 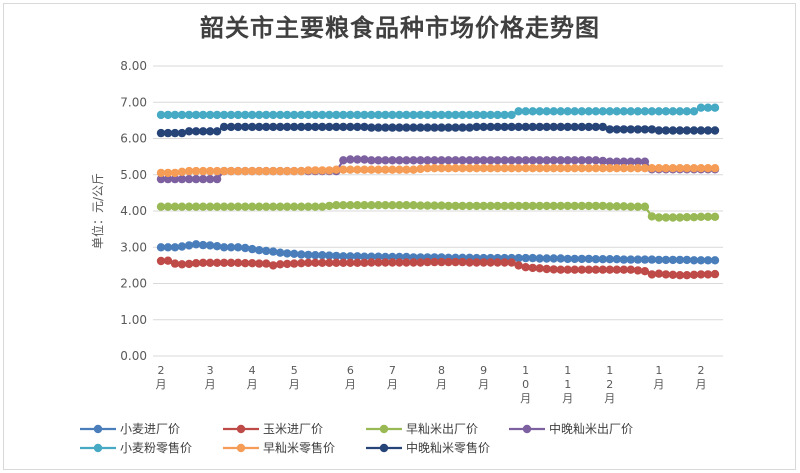 What do you see at coordinates (151, 447) in the screenshot?
I see `legend-item: 小麦粉零售价` at bounding box center [151, 447].